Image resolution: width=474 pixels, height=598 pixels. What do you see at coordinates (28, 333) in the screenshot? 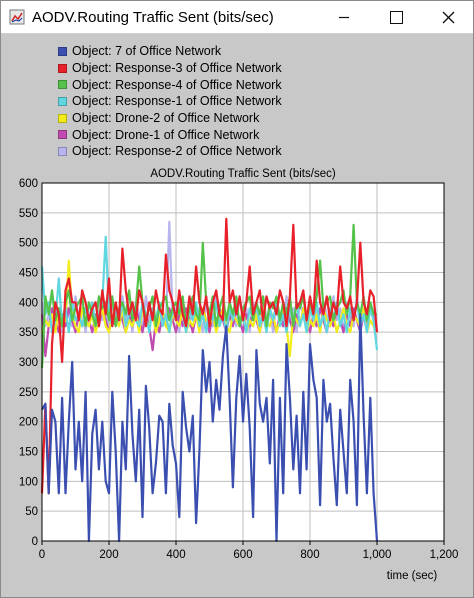
I see `y-tick-label: 350` at bounding box center [28, 333].